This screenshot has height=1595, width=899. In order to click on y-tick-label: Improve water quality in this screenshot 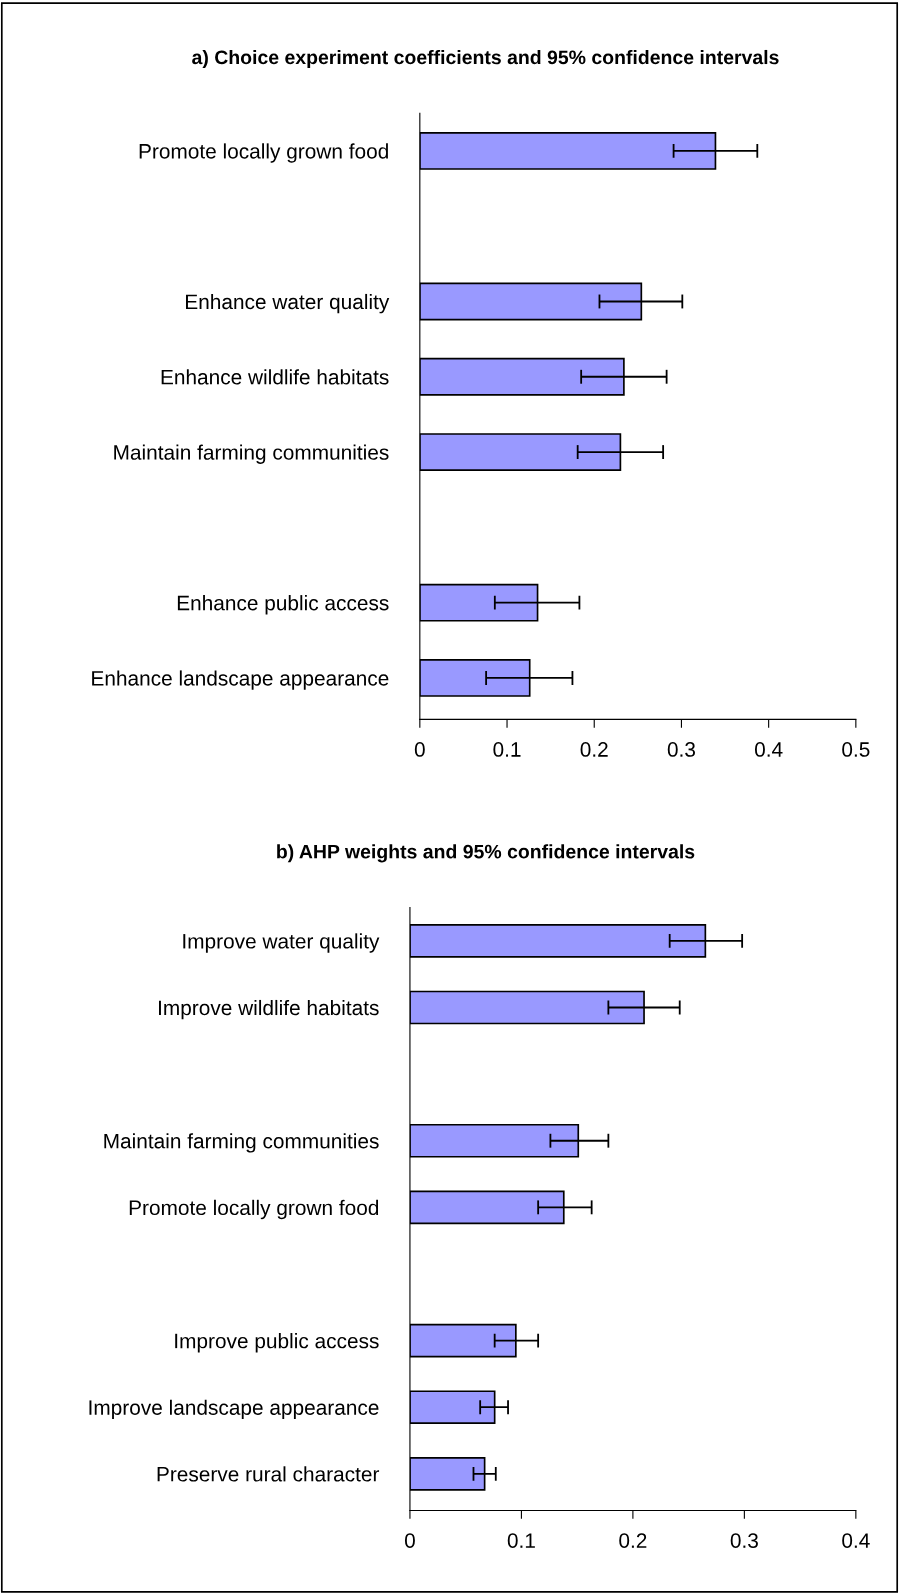, I will do `click(281, 943)`.